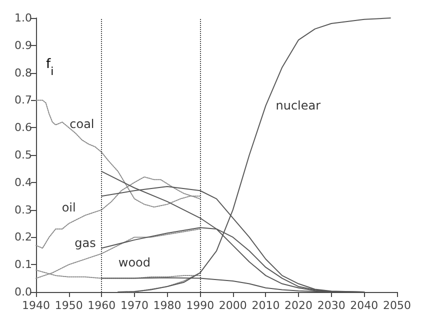  Describe the element at coordinates (23, 155) in the screenshot. I see `y-tick-label: 0.5` at that location.